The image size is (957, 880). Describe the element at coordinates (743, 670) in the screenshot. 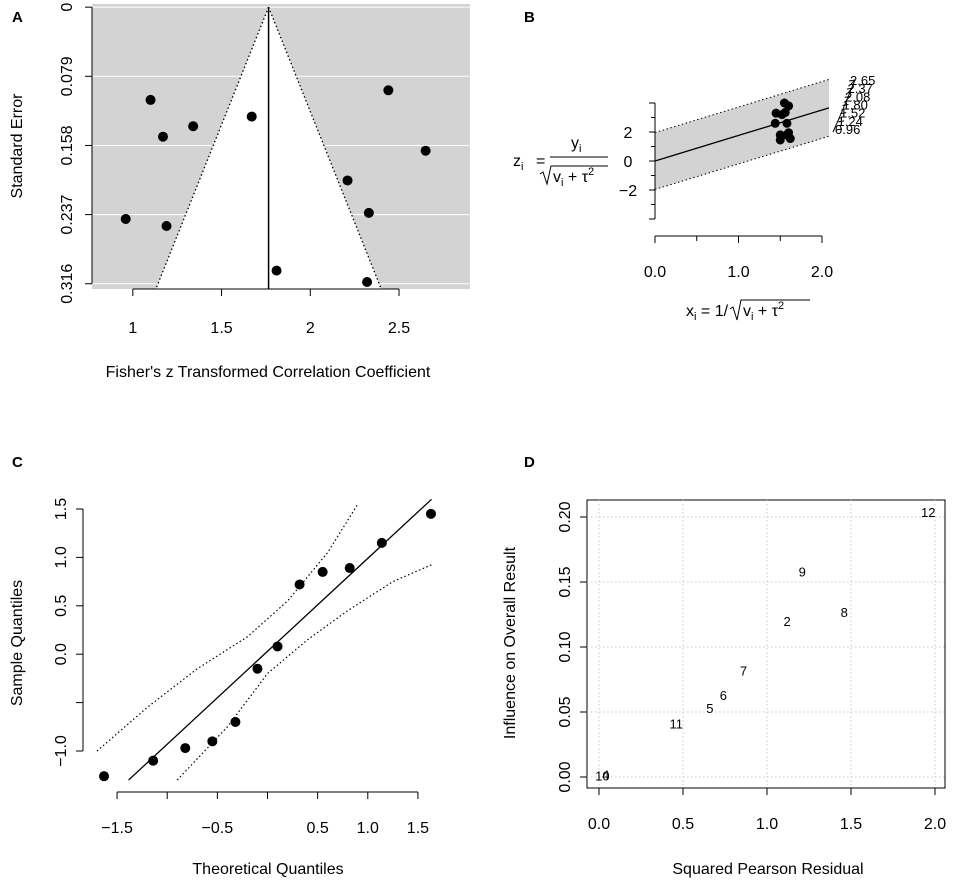

I see `influence-point-label: 7` at that location.